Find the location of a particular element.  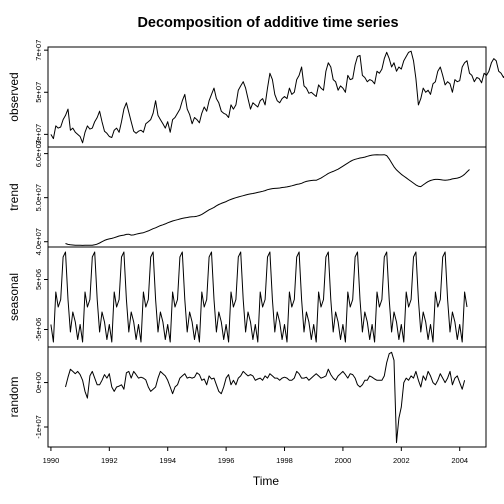

series-trend-line is located at coordinates (267, 200).